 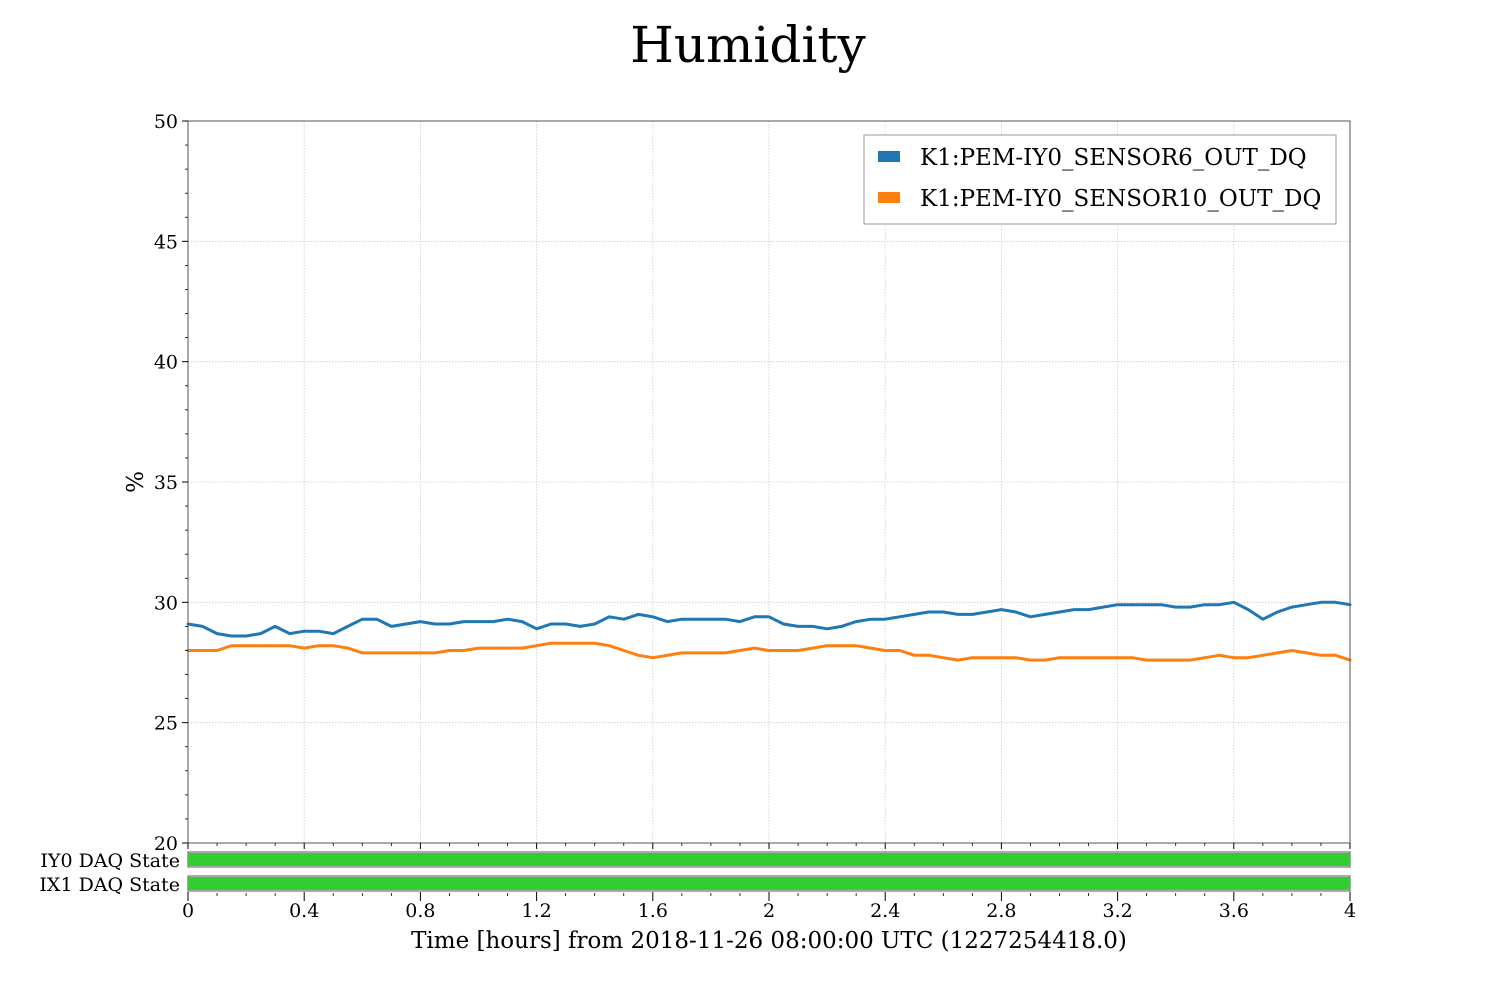 I want to click on y-axis: 20 25 30 35 40 45 50, so click(x=171, y=483).